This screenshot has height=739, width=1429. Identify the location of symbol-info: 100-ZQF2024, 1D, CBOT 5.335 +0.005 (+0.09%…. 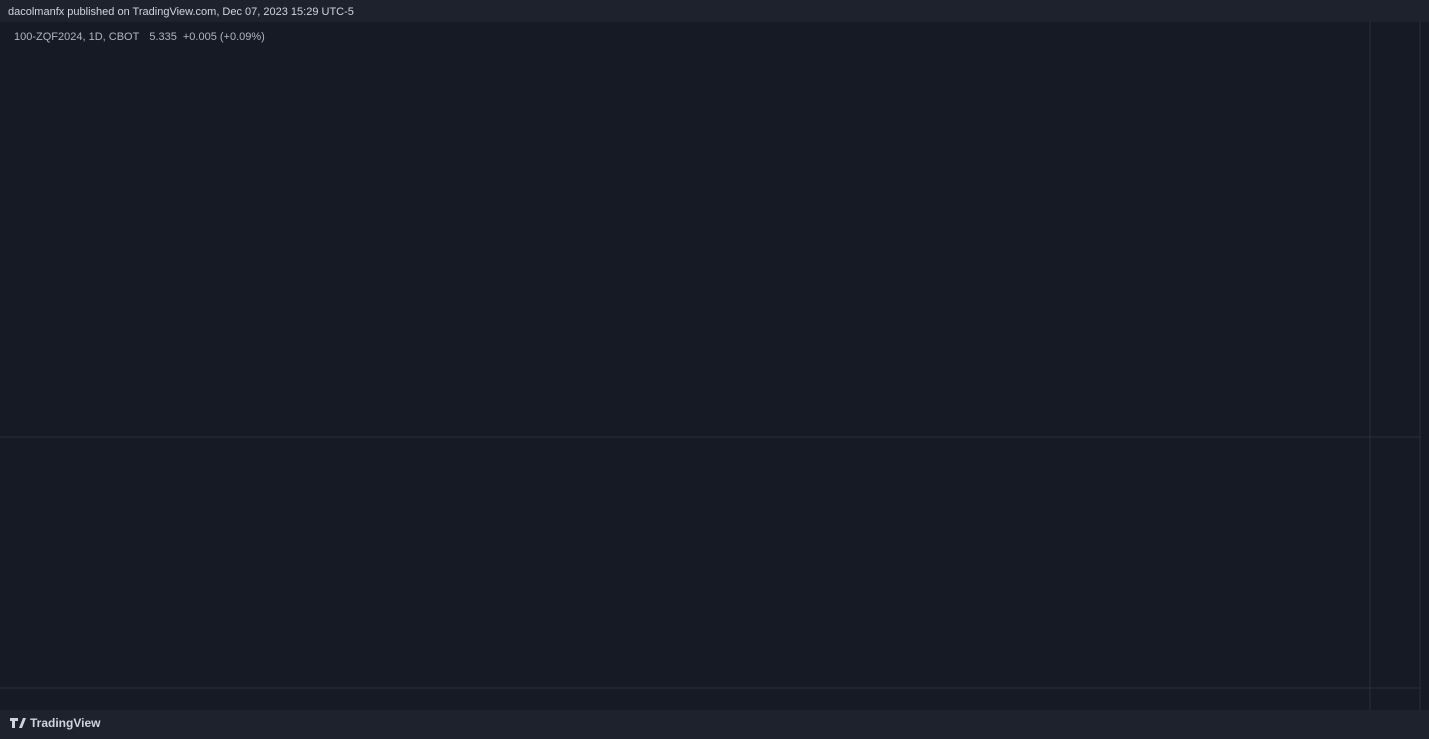
(139, 37).